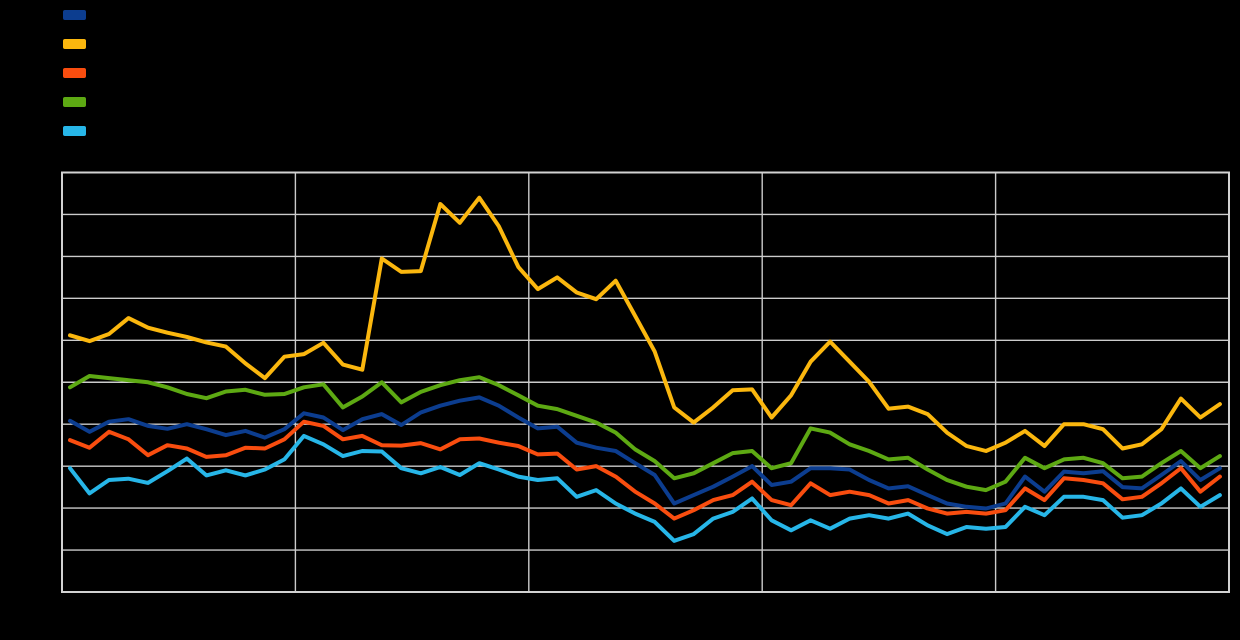  What do you see at coordinates (74, 102) in the screenshot?
I see `series-green-swatch` at bounding box center [74, 102].